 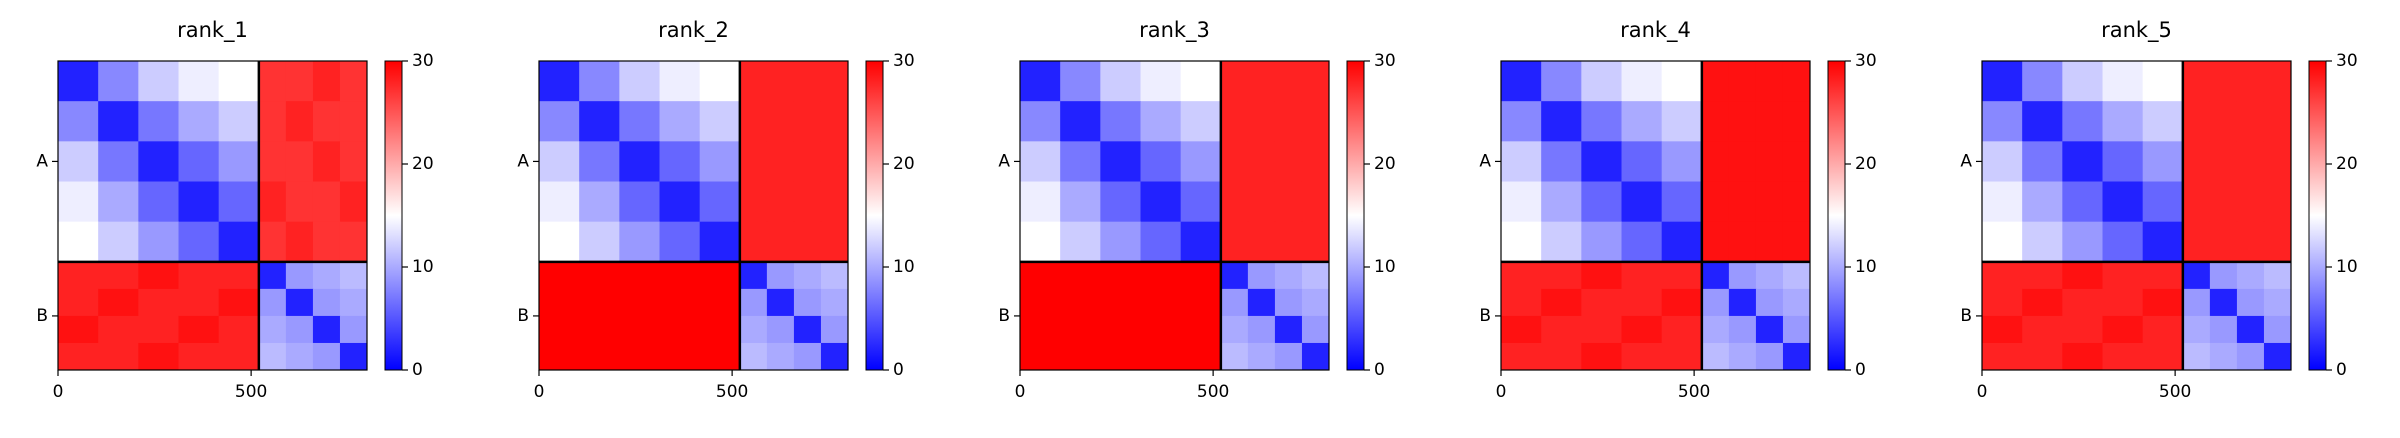 I want to click on chart-title: rank_2, so click(x=693, y=30).